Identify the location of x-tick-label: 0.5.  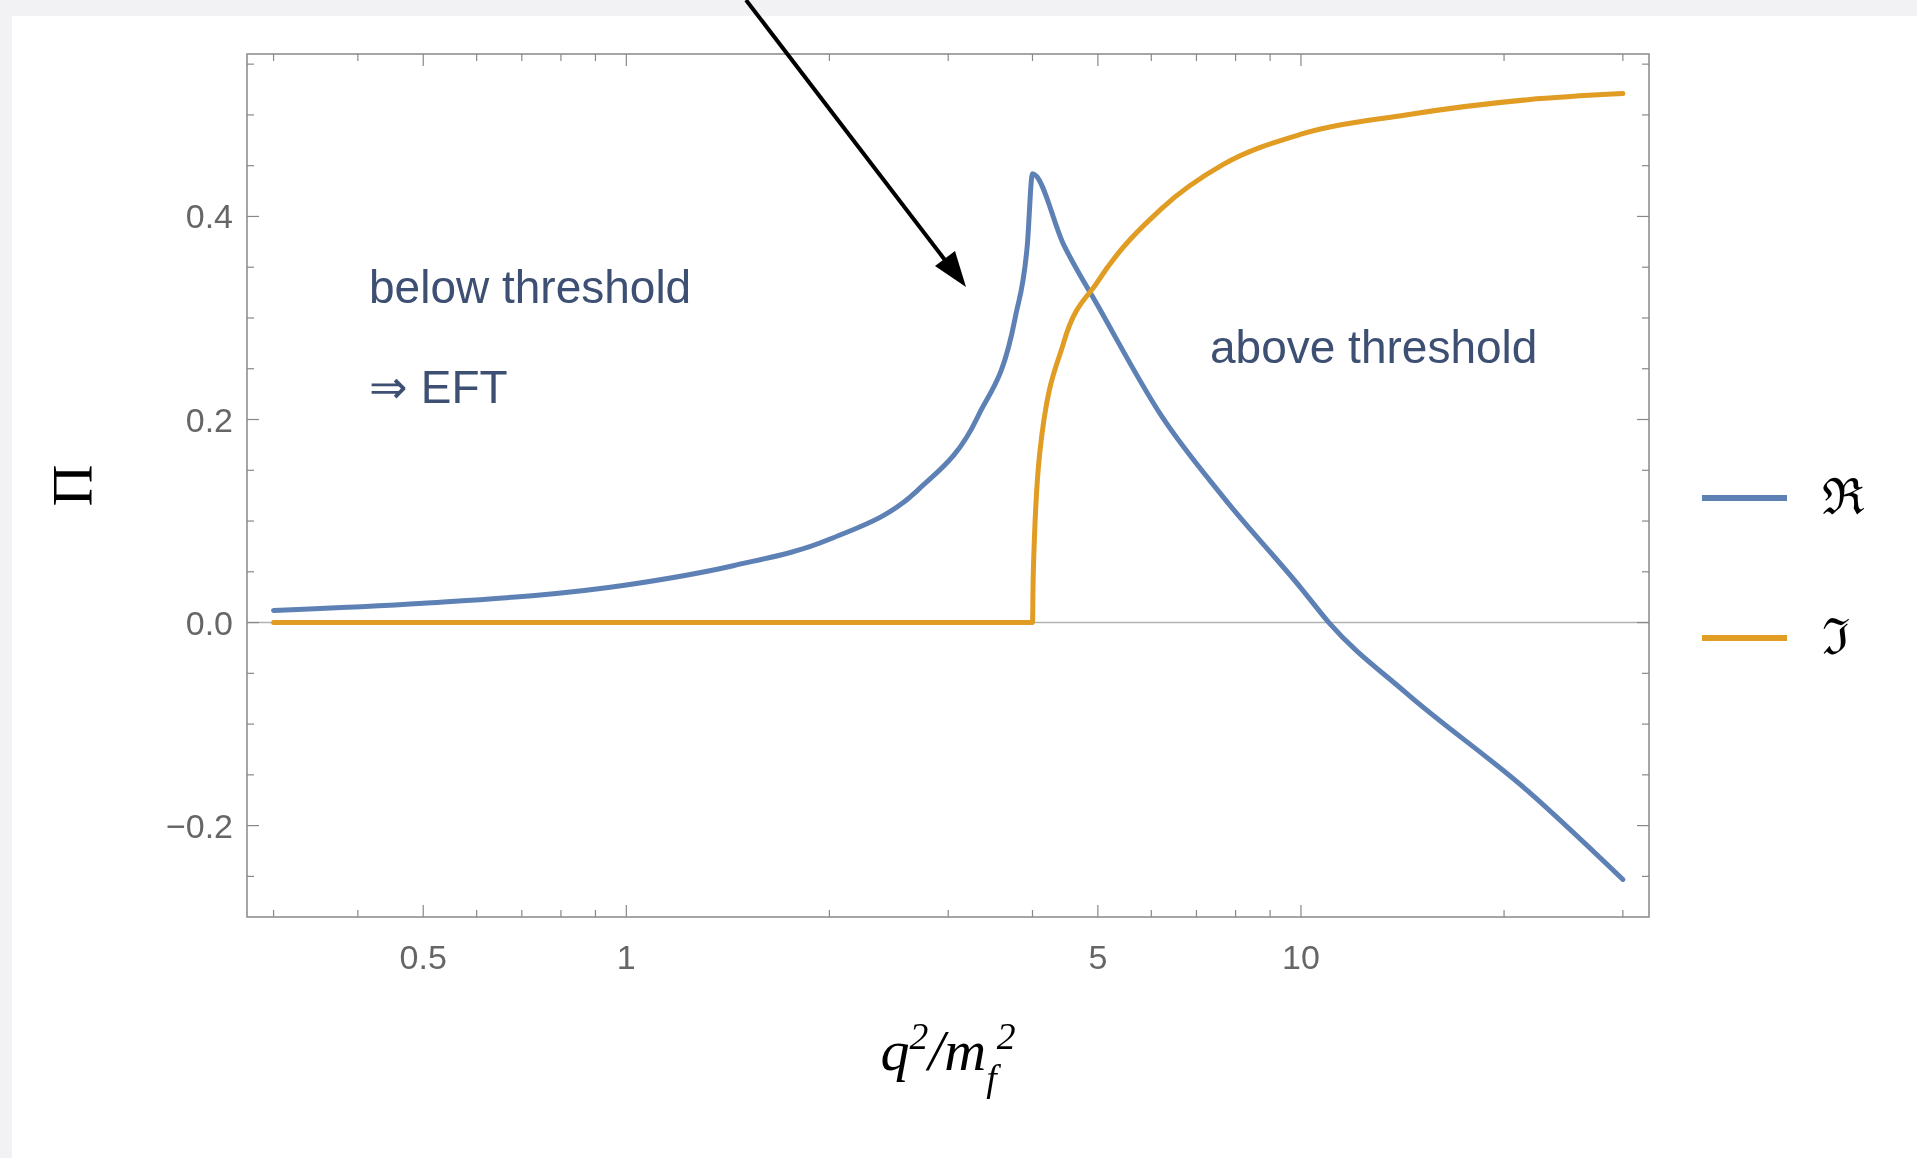
(423, 957).